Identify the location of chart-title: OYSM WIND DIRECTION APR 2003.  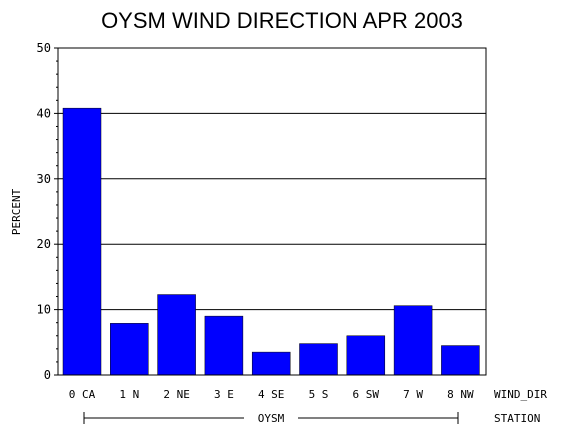
(282, 20).